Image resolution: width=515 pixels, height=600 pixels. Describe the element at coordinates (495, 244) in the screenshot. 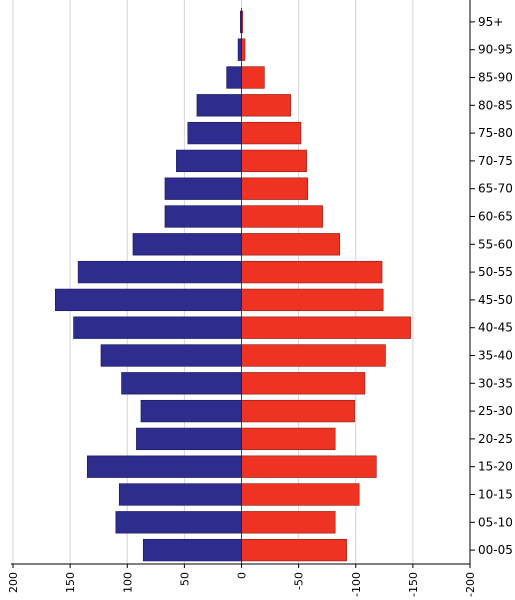

I see `age-label-55-60: 55-60` at that location.